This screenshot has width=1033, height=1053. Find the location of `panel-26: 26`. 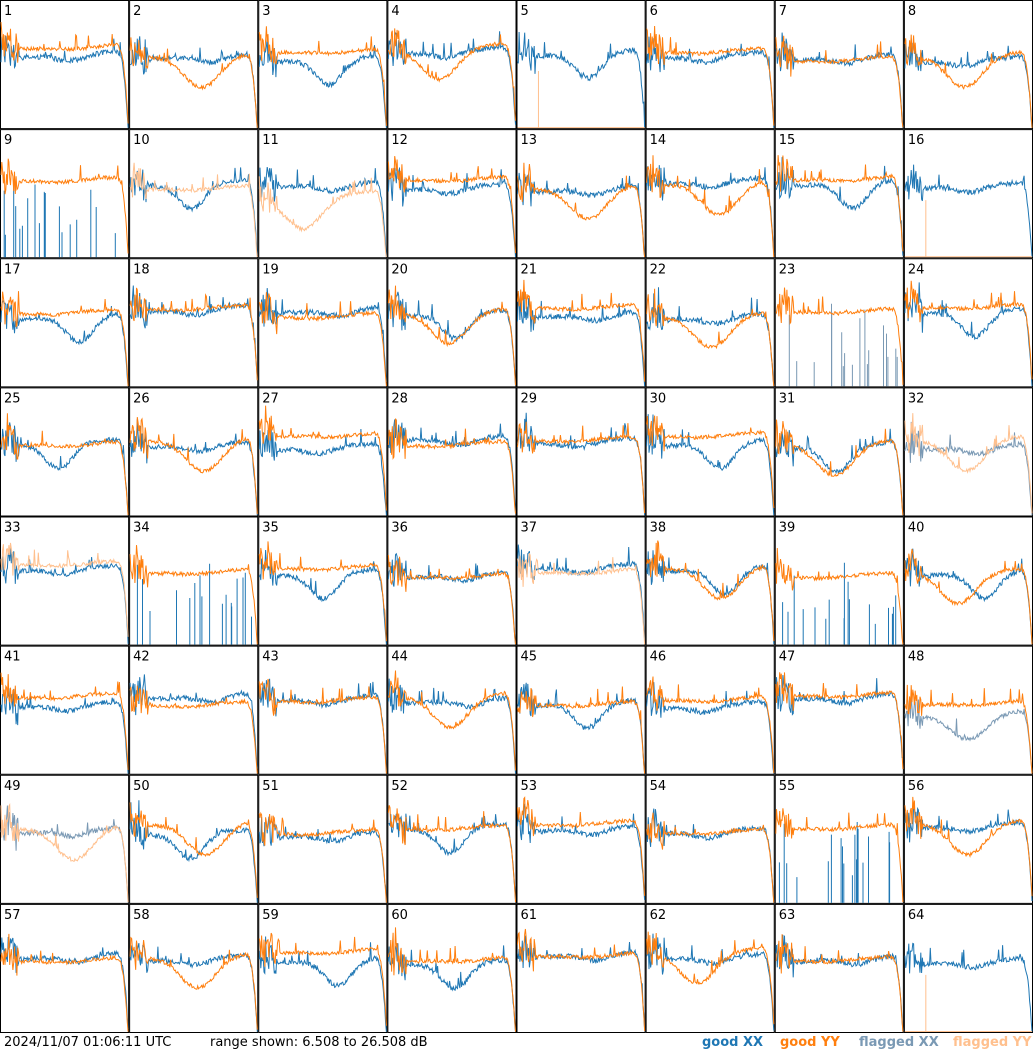

panel-26: 26 is located at coordinates (194, 452).